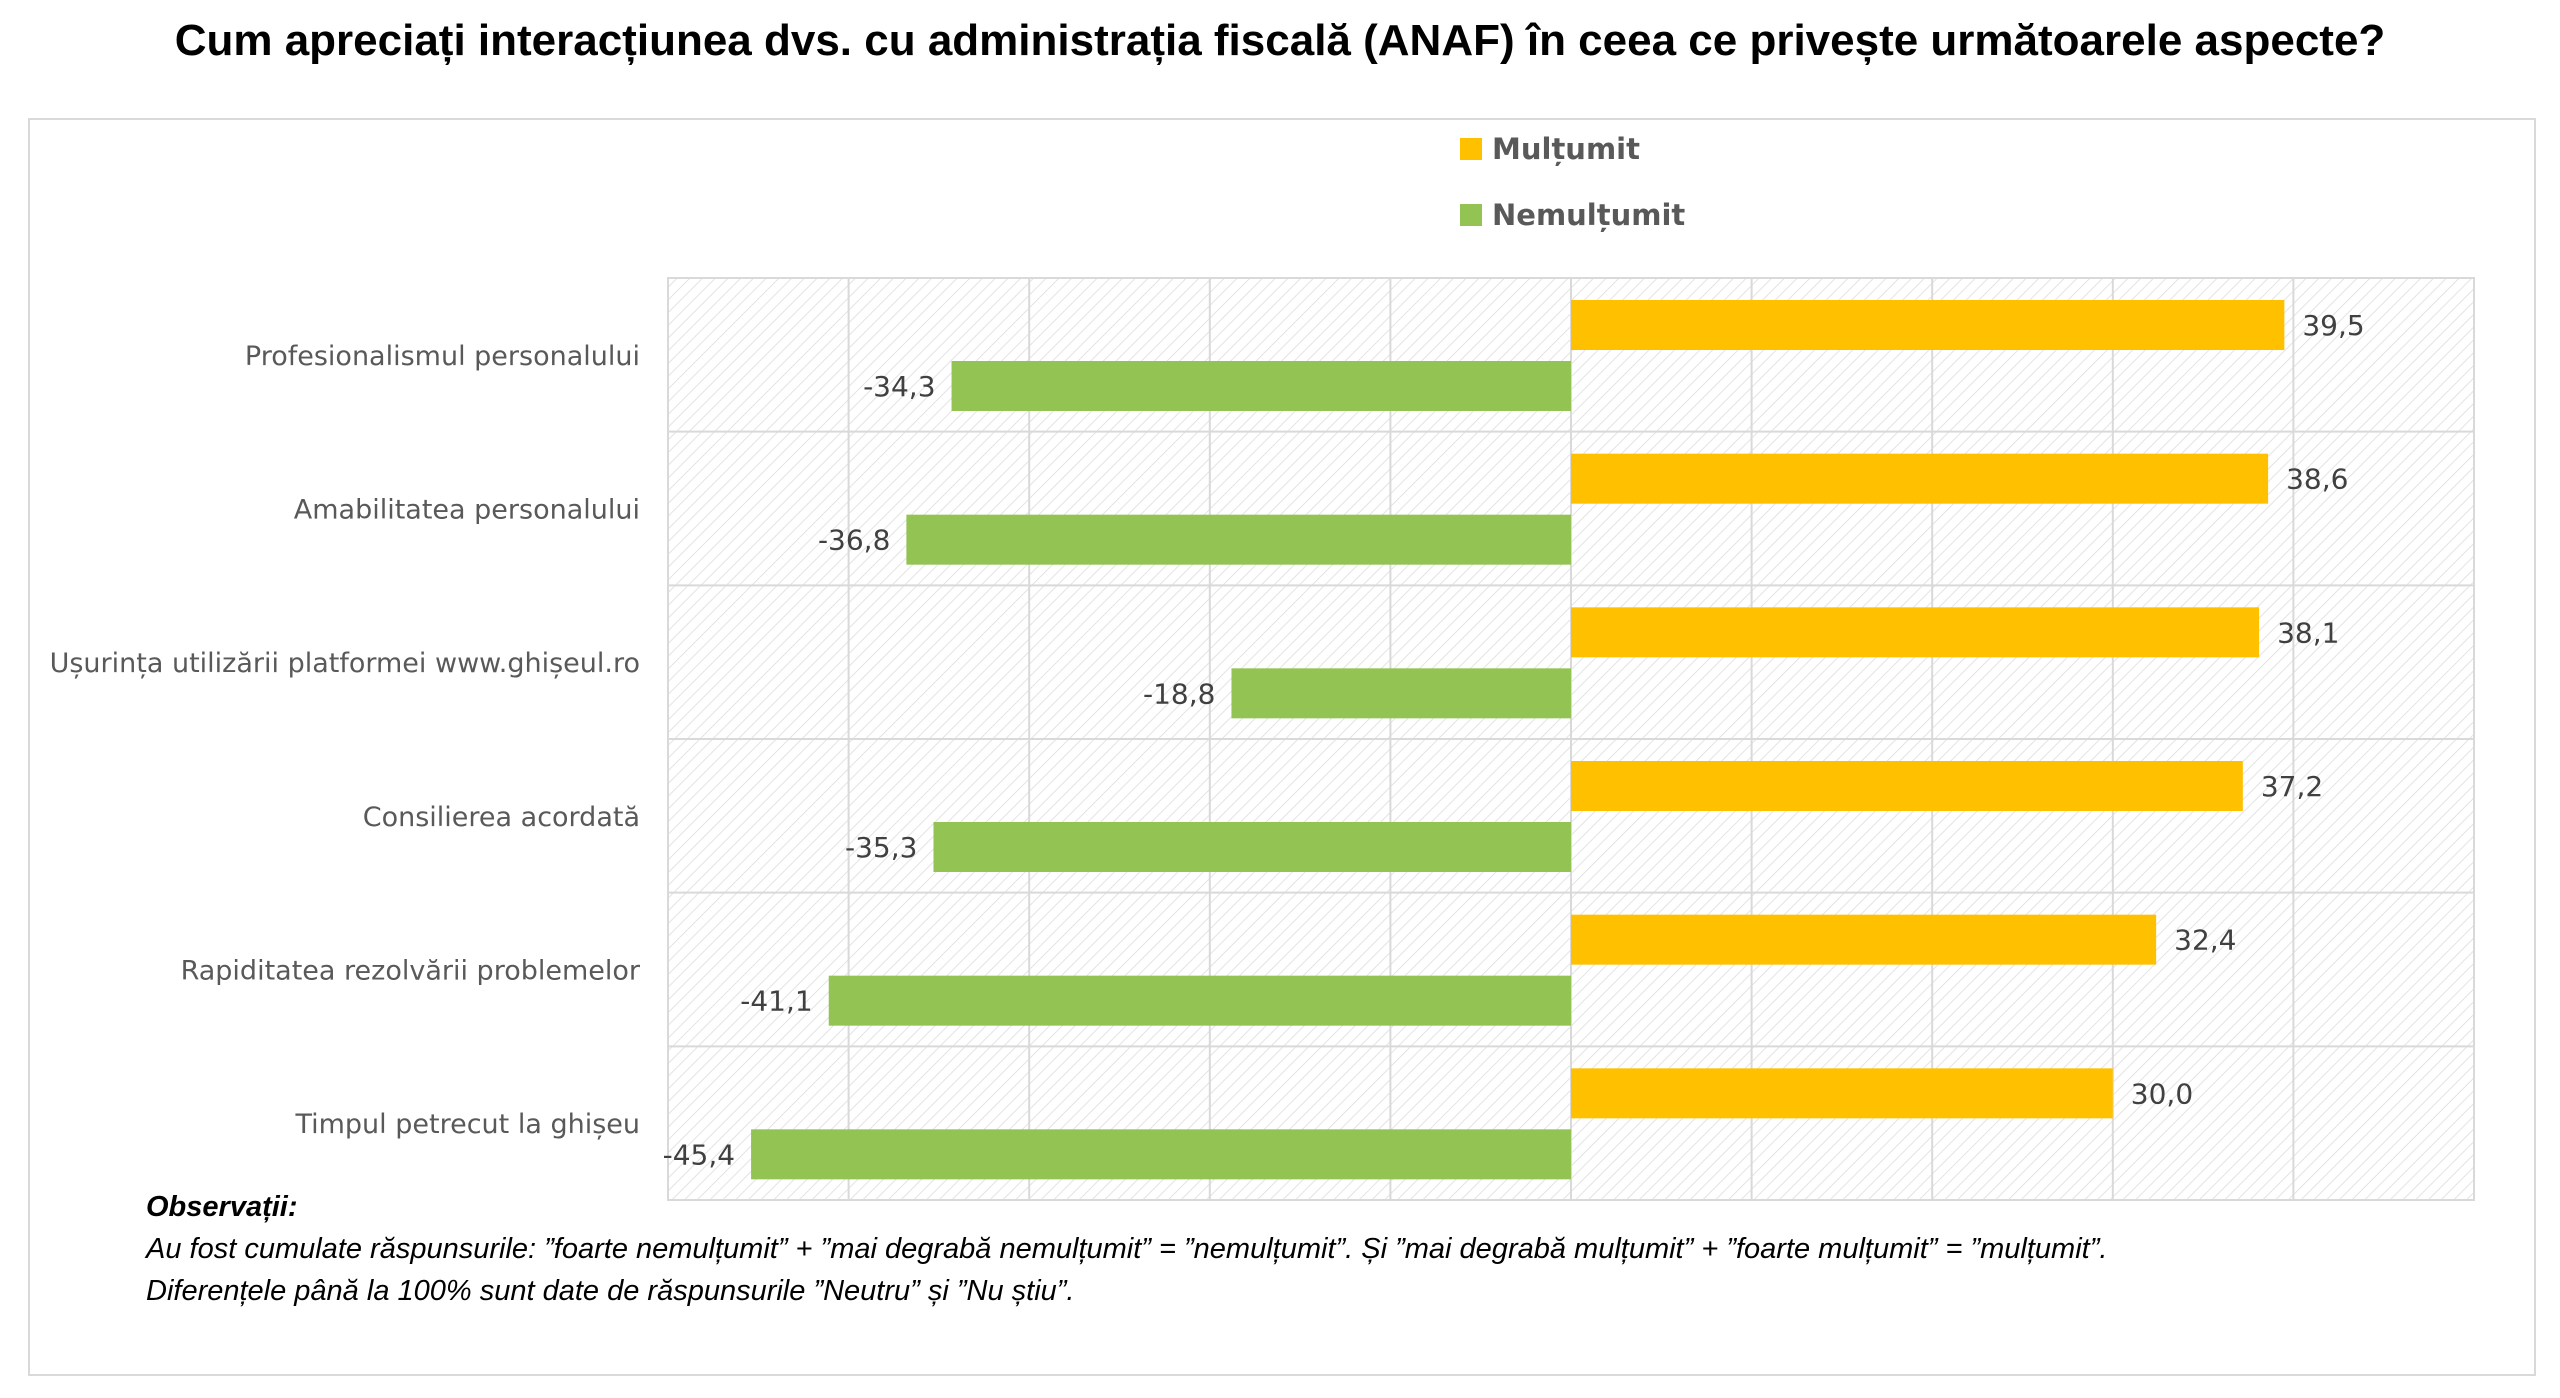  What do you see at coordinates (699, 1154) in the screenshot?
I see `data-label: -45,4` at bounding box center [699, 1154].